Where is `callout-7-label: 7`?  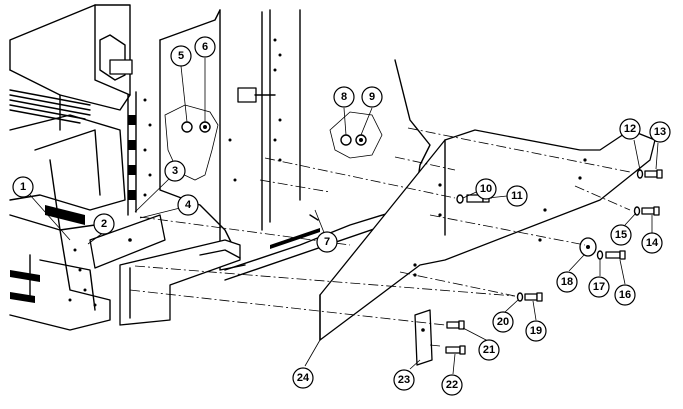
callout-7-label: 7 is located at coordinates (327, 242).